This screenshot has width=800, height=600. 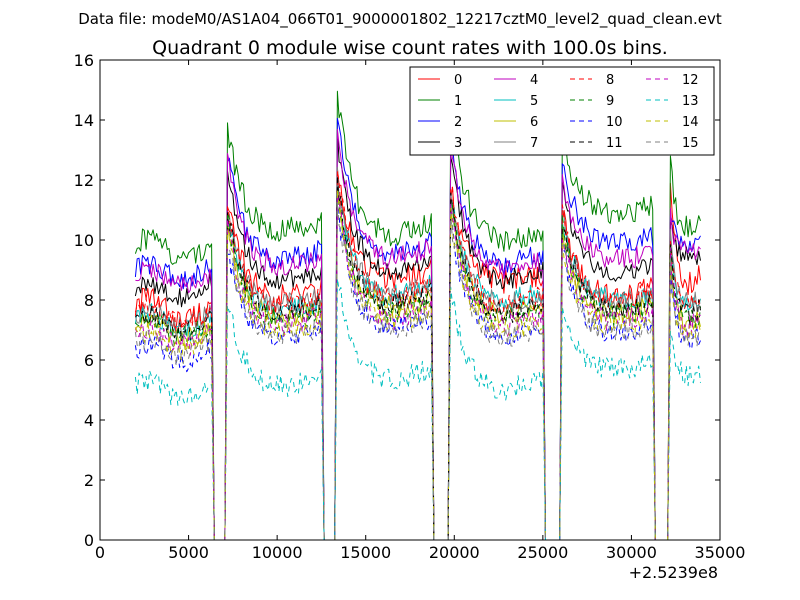 What do you see at coordinates (690, 143) in the screenshot?
I see `legend-label-15: 15` at bounding box center [690, 143].